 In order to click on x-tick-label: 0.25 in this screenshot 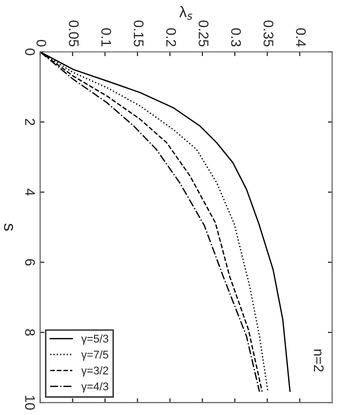, I will do `click(203, 33)`.